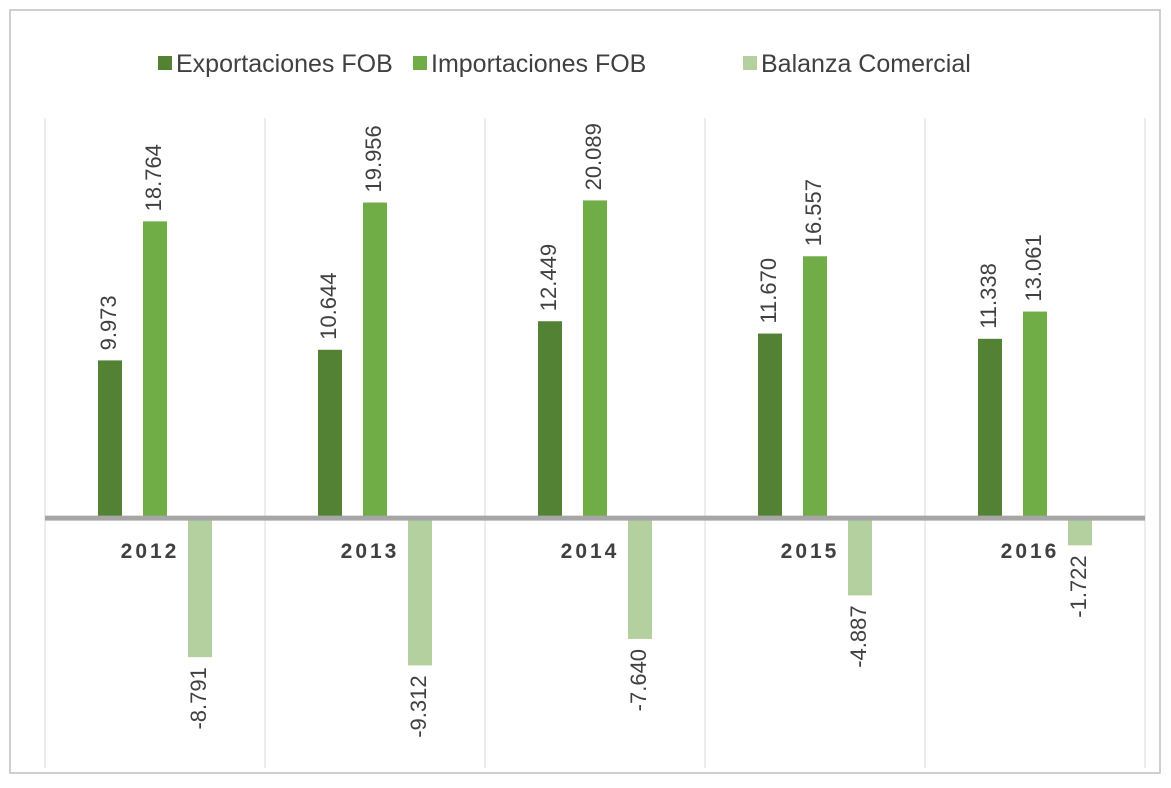 The height and width of the screenshot is (788, 1171). I want to click on legend-label: Exportaciones FOB, so click(284, 64).